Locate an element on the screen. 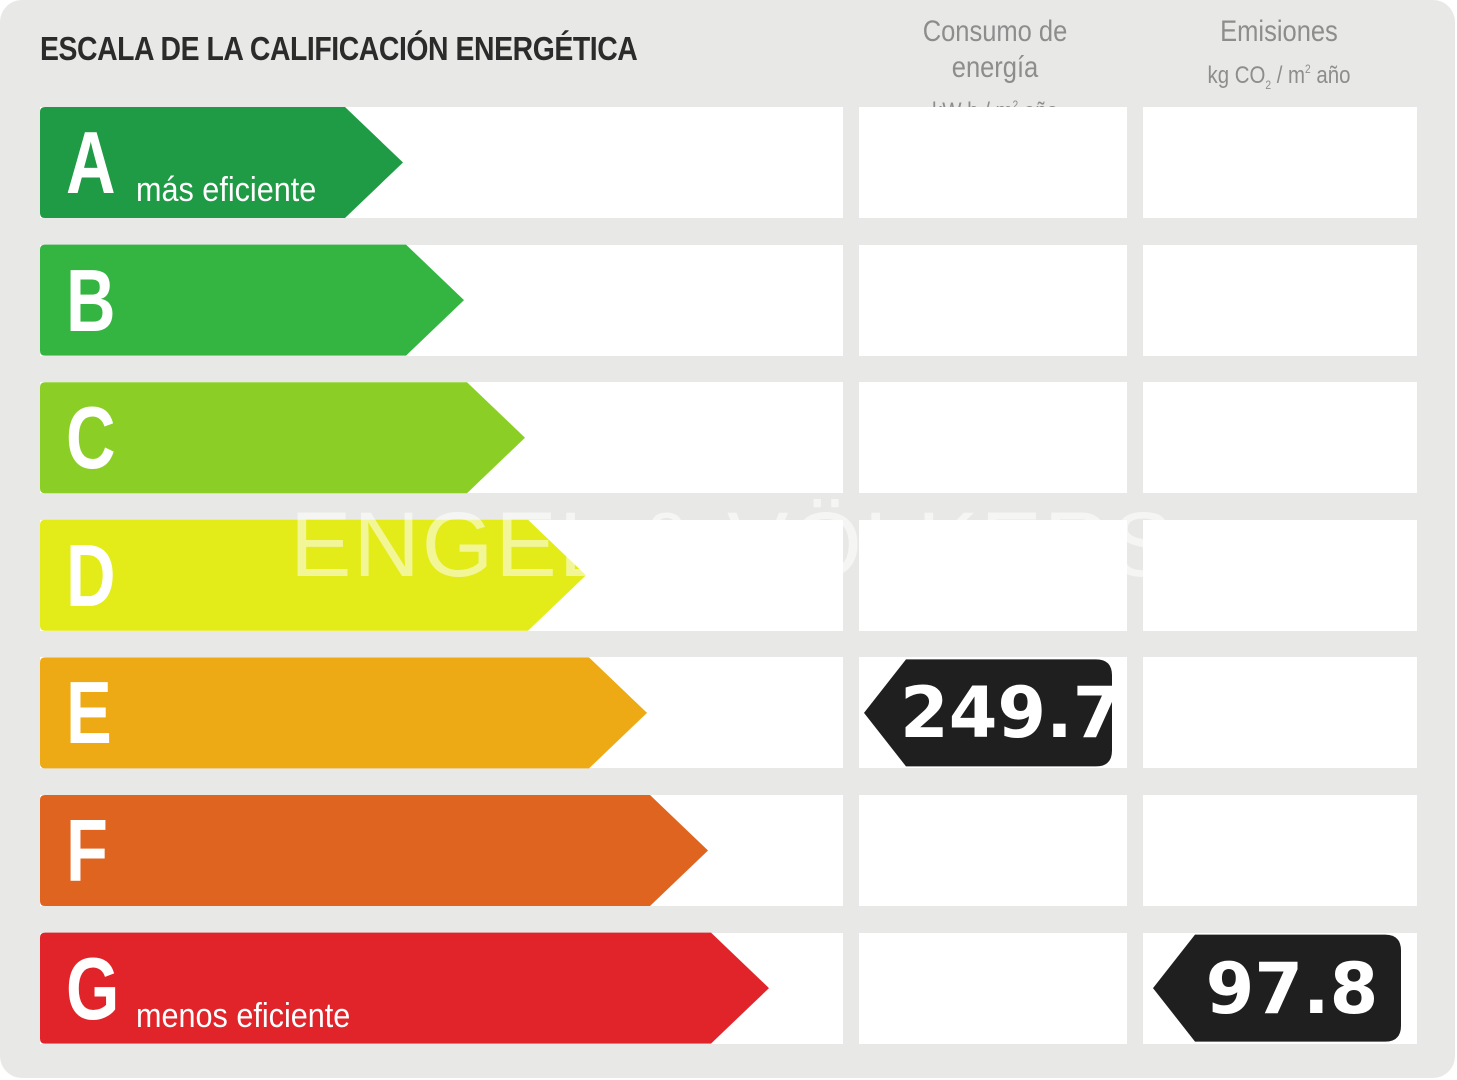 Image resolution: width=1457 pixels, height=1080 pixels. emisiones-header-title: Emisiones is located at coordinates (1279, 31).